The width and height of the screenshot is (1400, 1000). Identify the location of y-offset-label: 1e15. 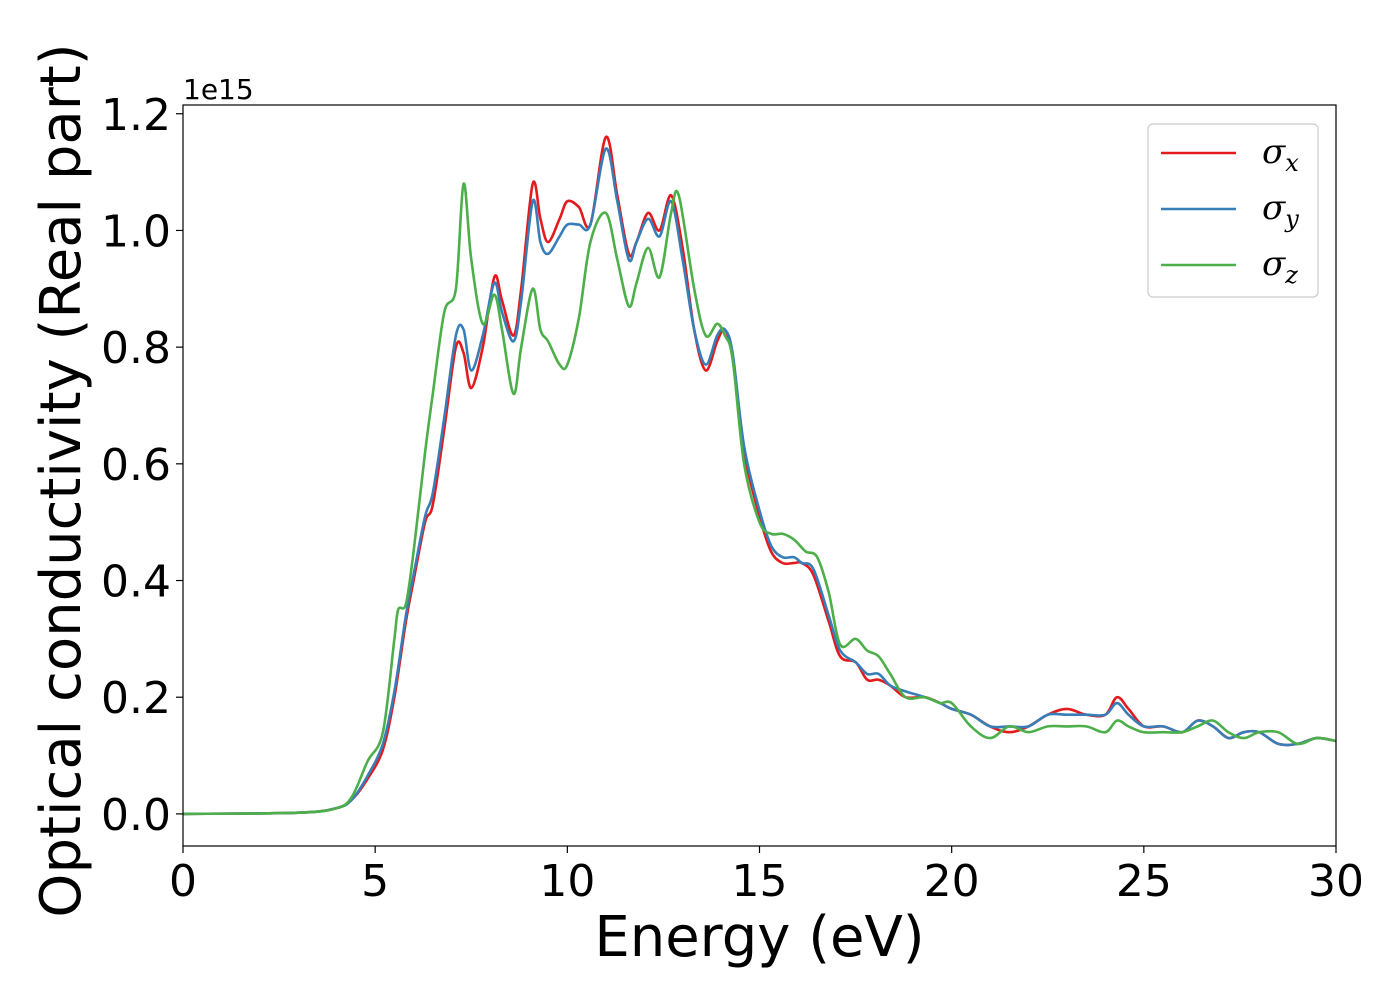
(218, 89).